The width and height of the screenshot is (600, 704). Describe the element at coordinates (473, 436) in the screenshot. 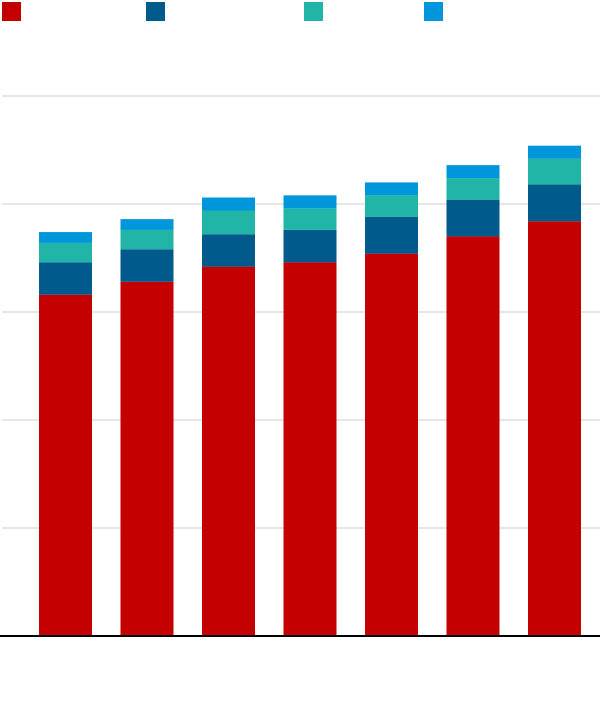

I see `bar-segment-s1-c6` at that location.